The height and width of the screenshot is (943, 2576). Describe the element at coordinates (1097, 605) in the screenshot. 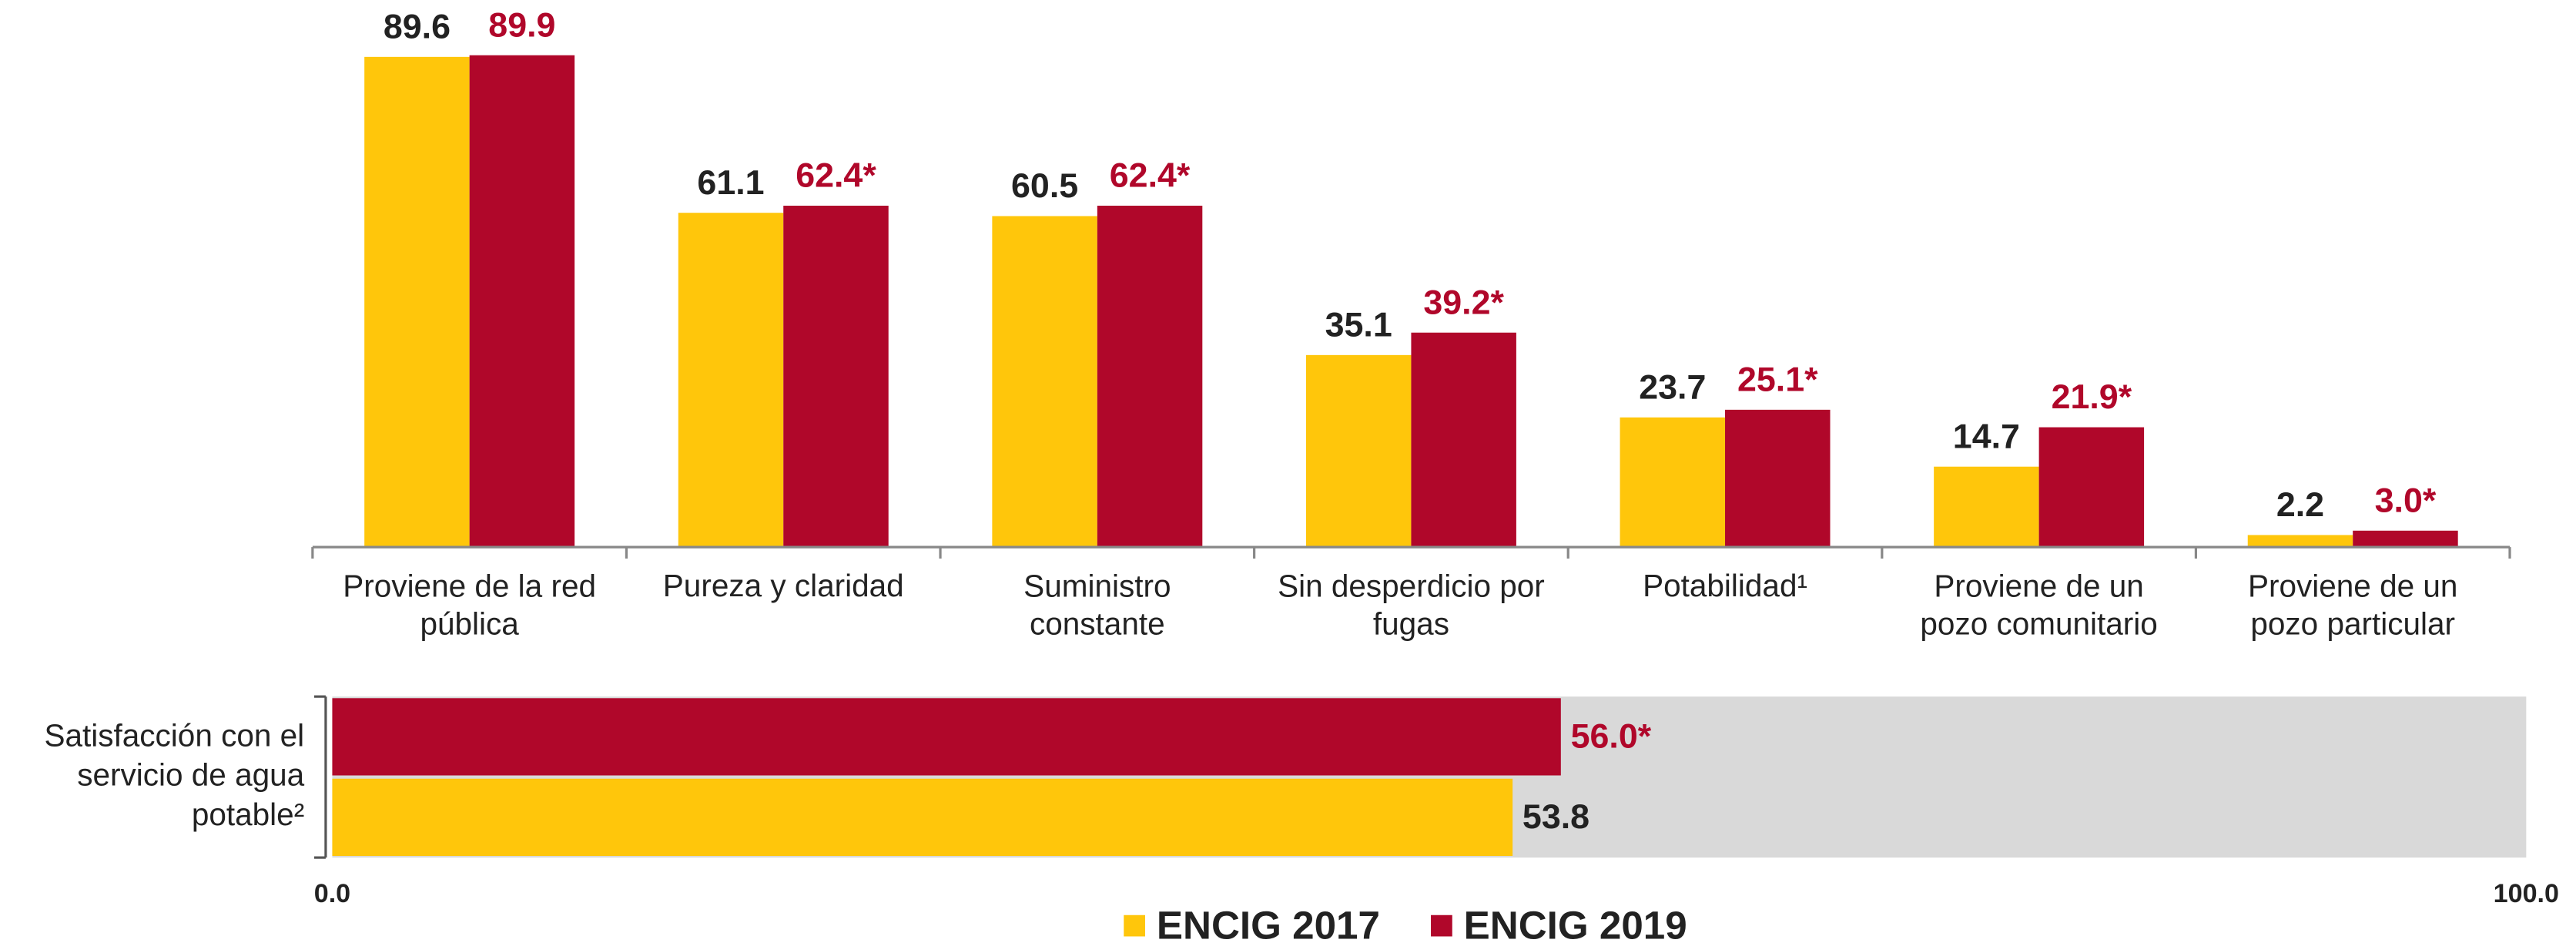

I see `x-tick-label: Suministro constante` at that location.